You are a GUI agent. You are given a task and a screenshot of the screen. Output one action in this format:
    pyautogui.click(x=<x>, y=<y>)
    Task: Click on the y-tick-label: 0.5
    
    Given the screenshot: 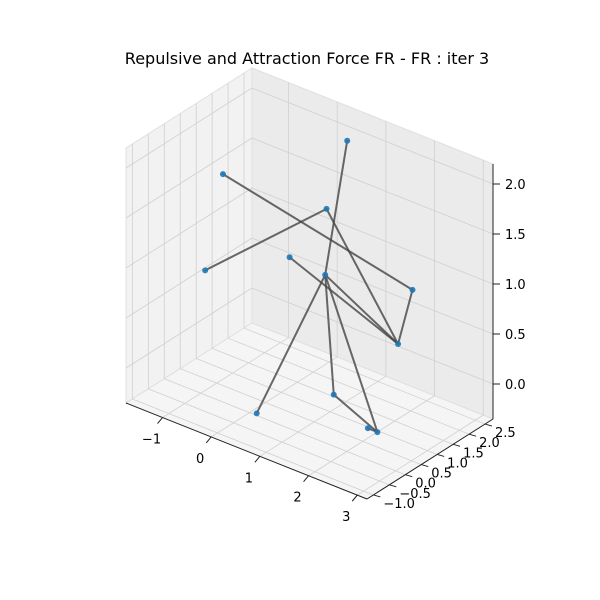 What is the action you would take?
    pyautogui.click(x=441, y=474)
    